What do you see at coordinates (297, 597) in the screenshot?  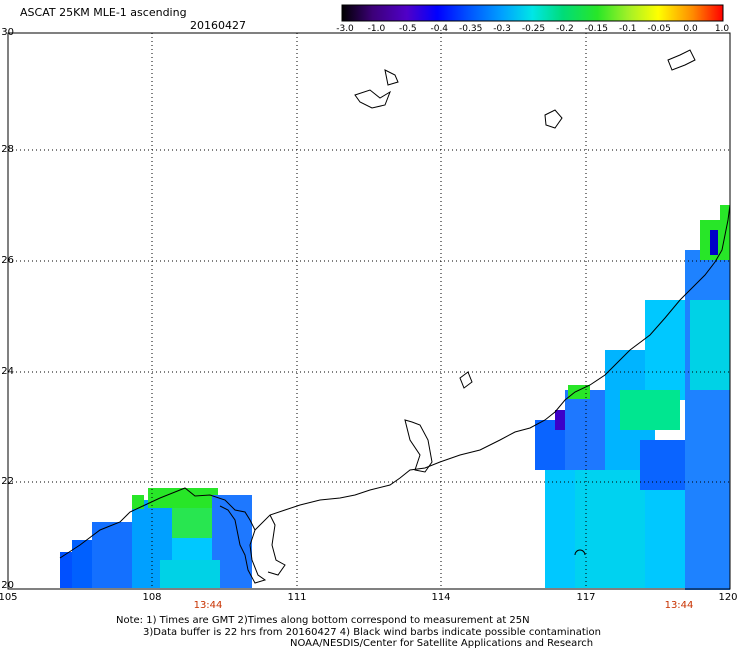 I see `x-tick-111: 111` at bounding box center [297, 597].